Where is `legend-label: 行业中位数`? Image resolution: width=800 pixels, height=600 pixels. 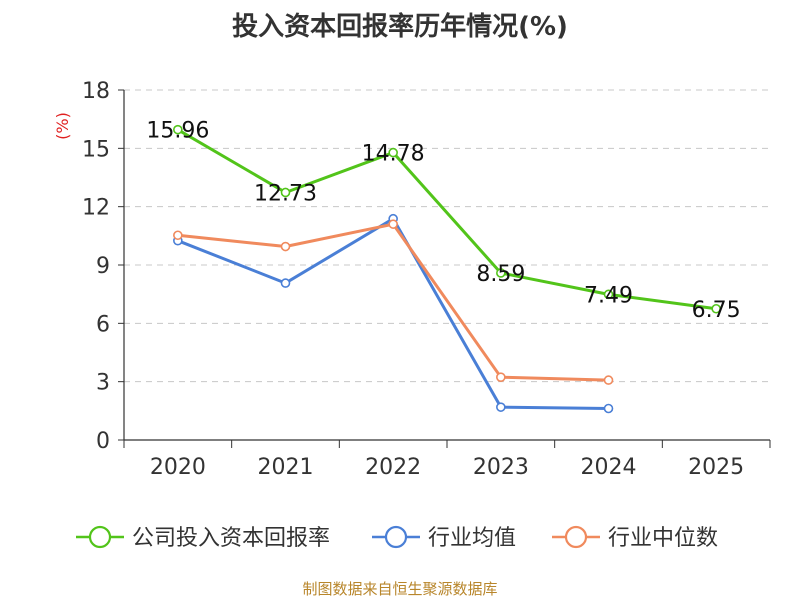 legend-label: 行业中位数 is located at coordinates (663, 538).